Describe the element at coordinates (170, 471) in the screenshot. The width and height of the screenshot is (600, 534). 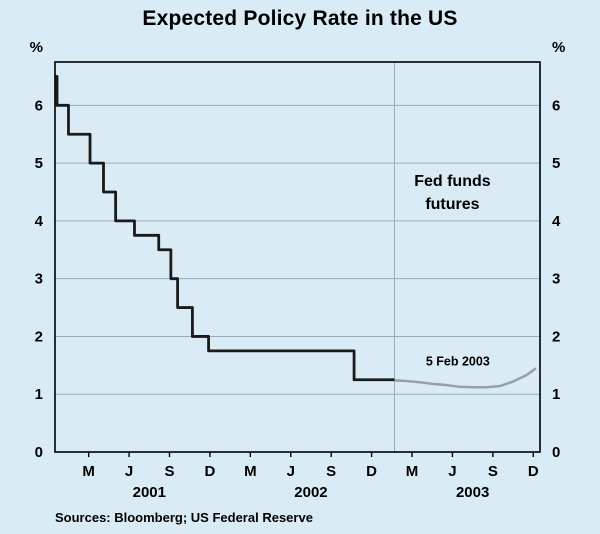
I see `x-tick-label-2: S` at that location.